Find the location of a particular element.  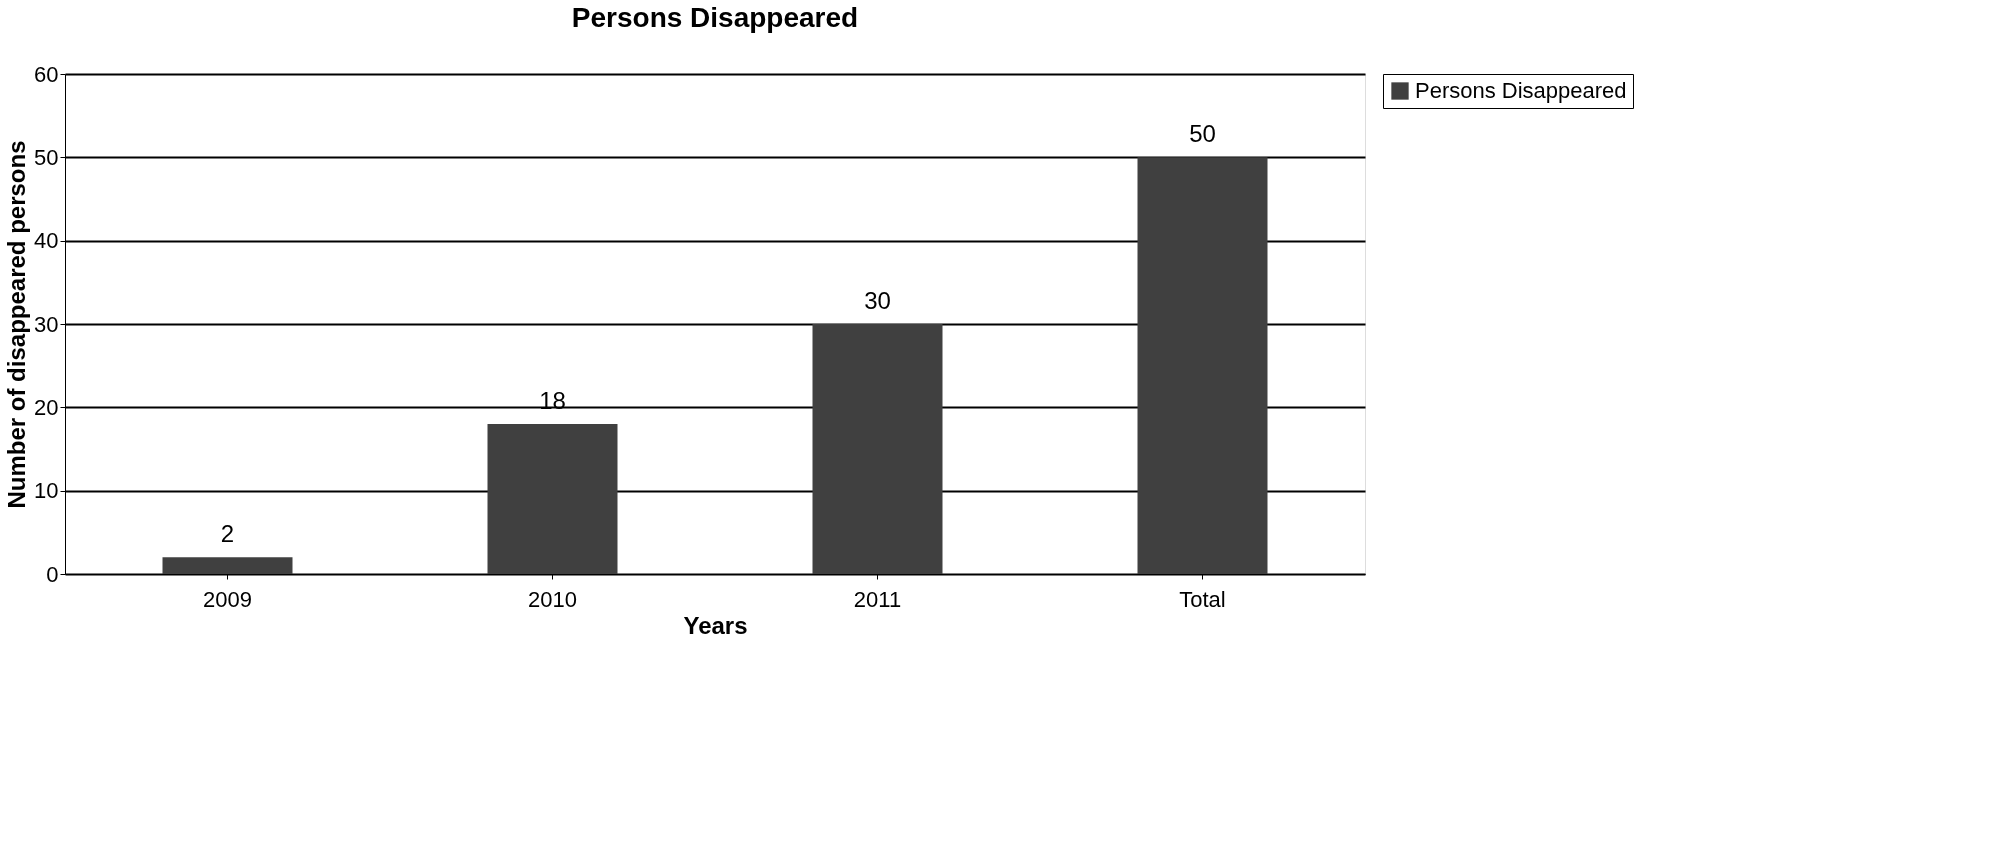

legend-label: Persons Disappeared is located at coordinates (1521, 90).